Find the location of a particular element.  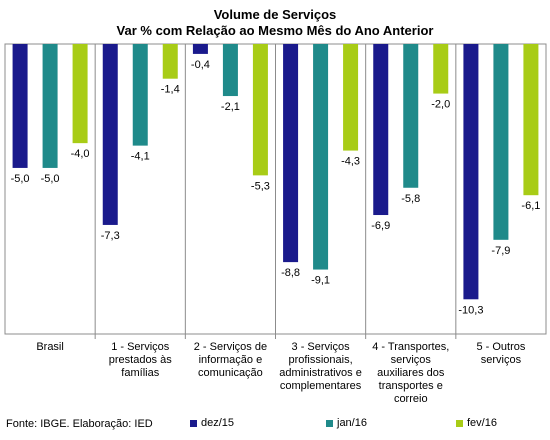

bar-fev/16-3 is located at coordinates (351, 97).